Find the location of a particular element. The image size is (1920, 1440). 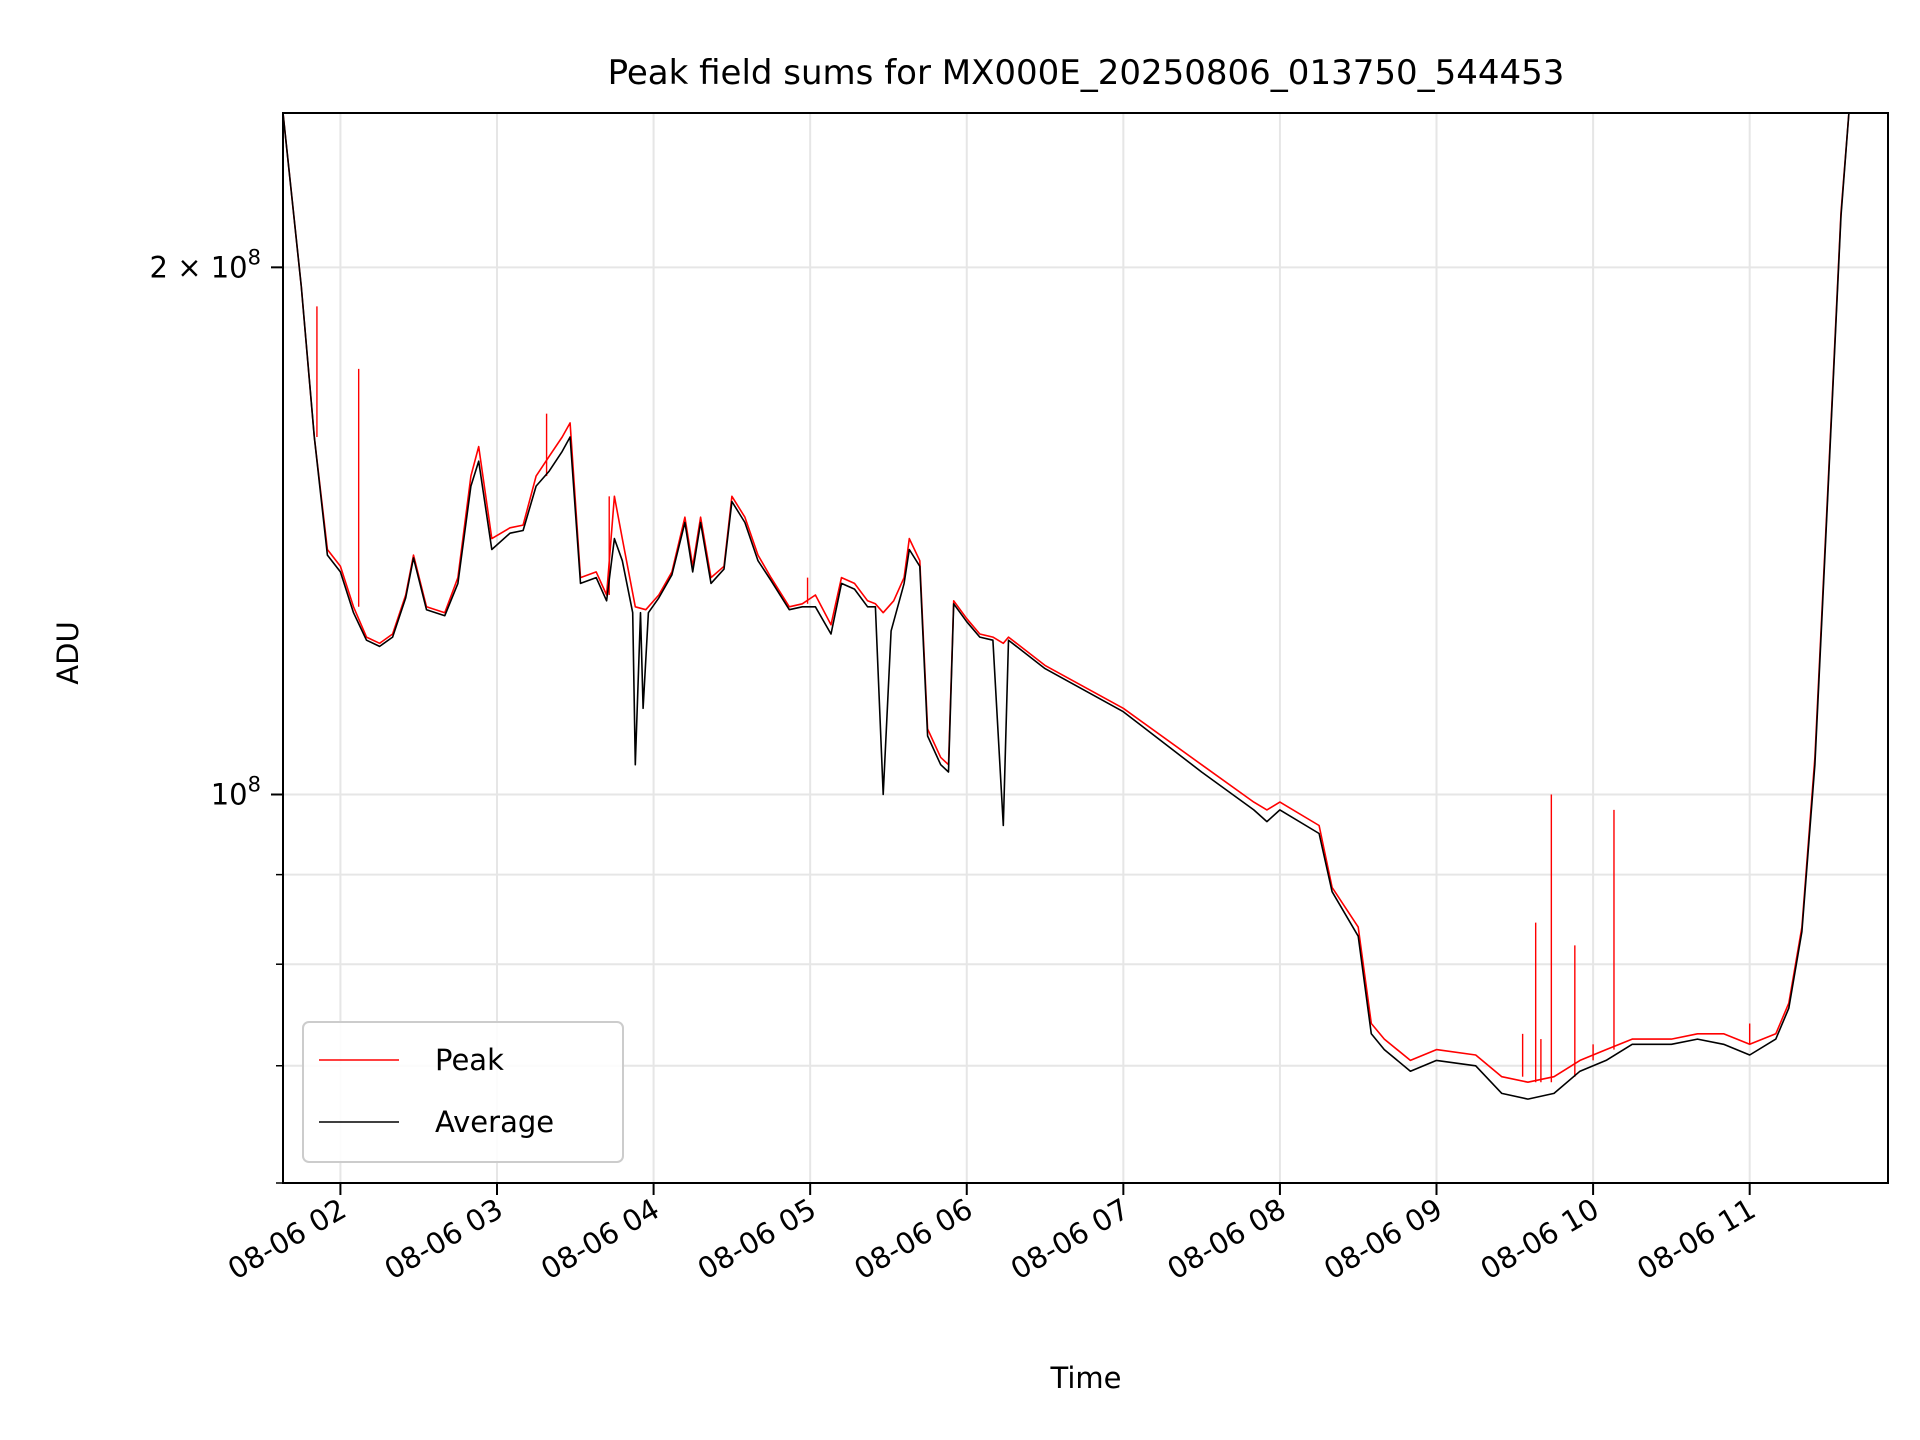

legend-box is located at coordinates (463, 1092).